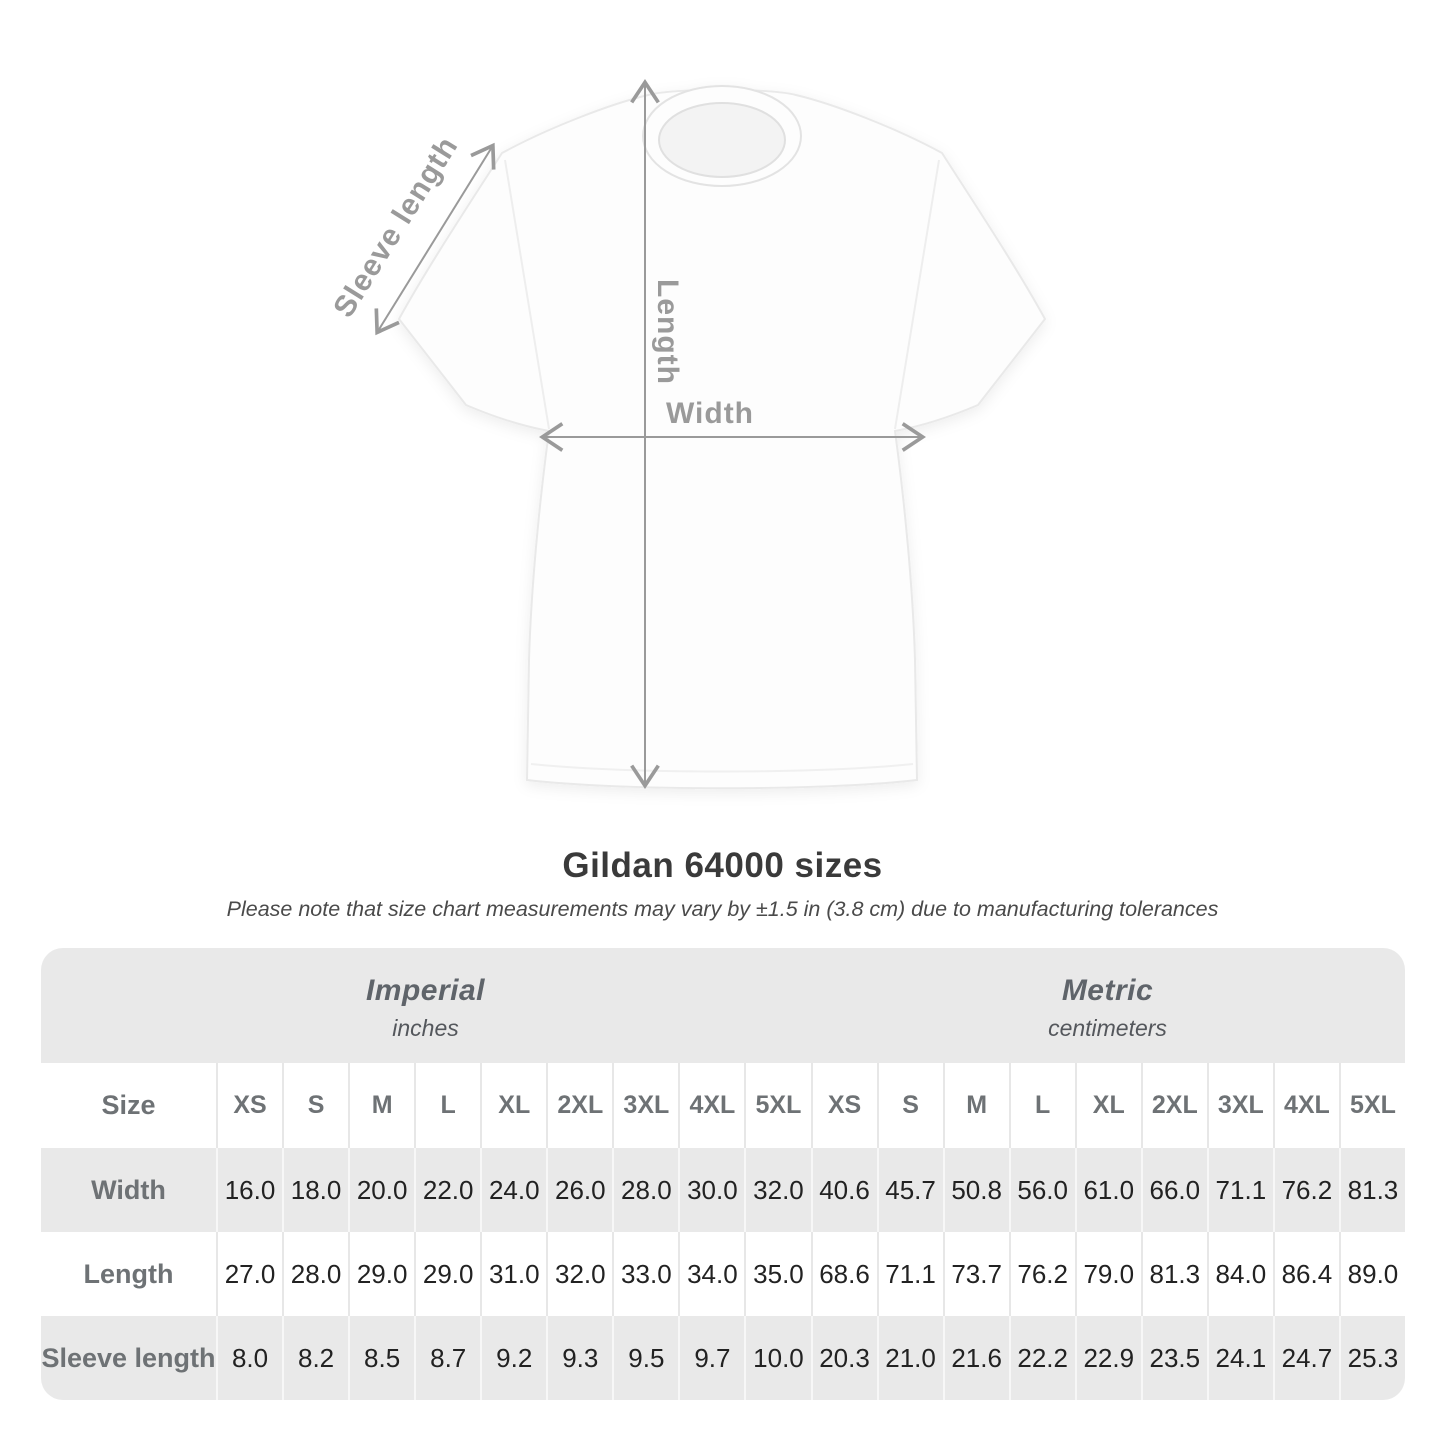 The height and width of the screenshot is (1445, 1445). I want to click on width-imperial-value: 16.0, so click(249, 1190).